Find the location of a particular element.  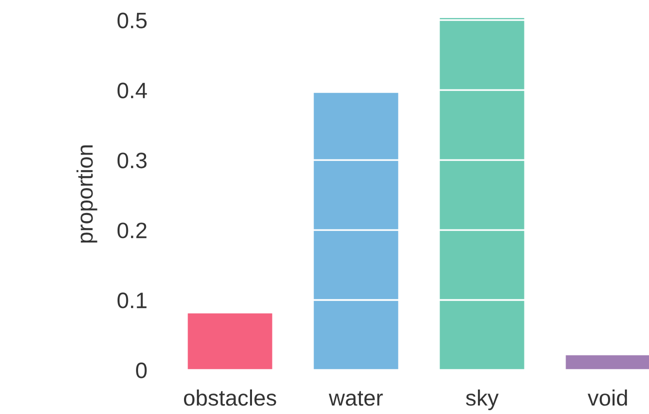

y-tick-label: 0.3 is located at coordinates (132, 160).